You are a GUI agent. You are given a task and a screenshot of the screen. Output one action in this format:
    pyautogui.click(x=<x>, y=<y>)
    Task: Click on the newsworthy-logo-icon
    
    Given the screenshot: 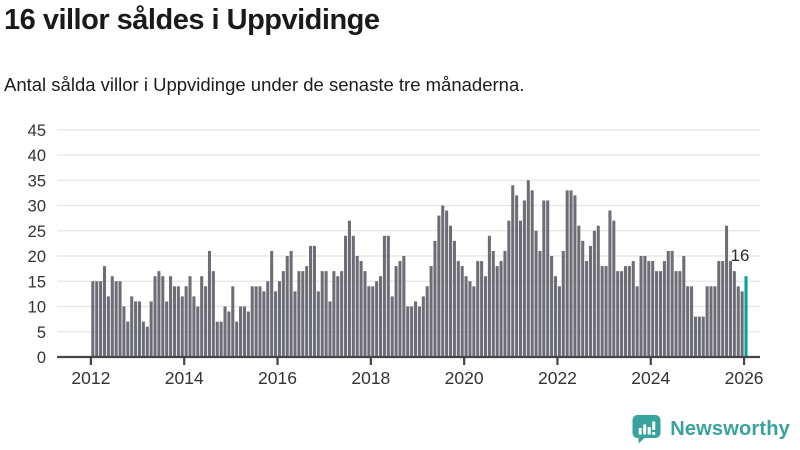 What is the action you would take?
    pyautogui.click(x=646, y=429)
    